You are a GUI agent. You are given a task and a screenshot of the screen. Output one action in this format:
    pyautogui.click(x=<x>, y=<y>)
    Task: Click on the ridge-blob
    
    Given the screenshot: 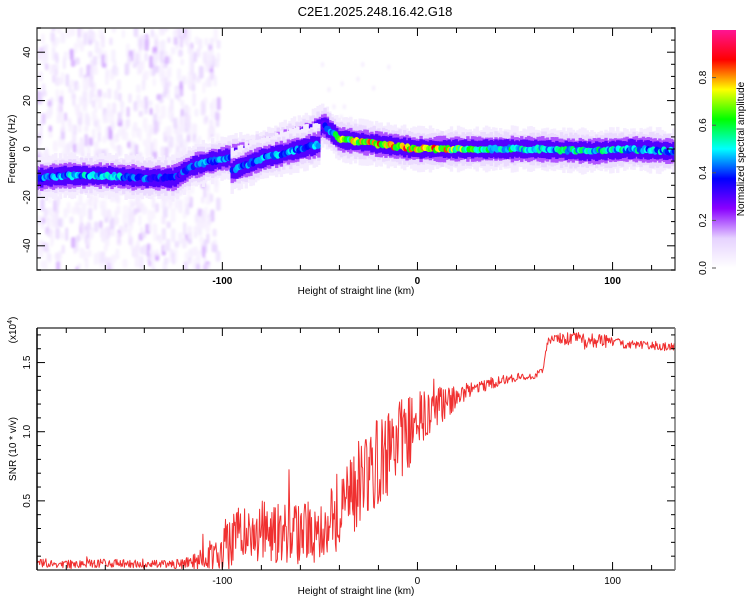 What is the action you would take?
    pyautogui.click(x=673, y=151)
    